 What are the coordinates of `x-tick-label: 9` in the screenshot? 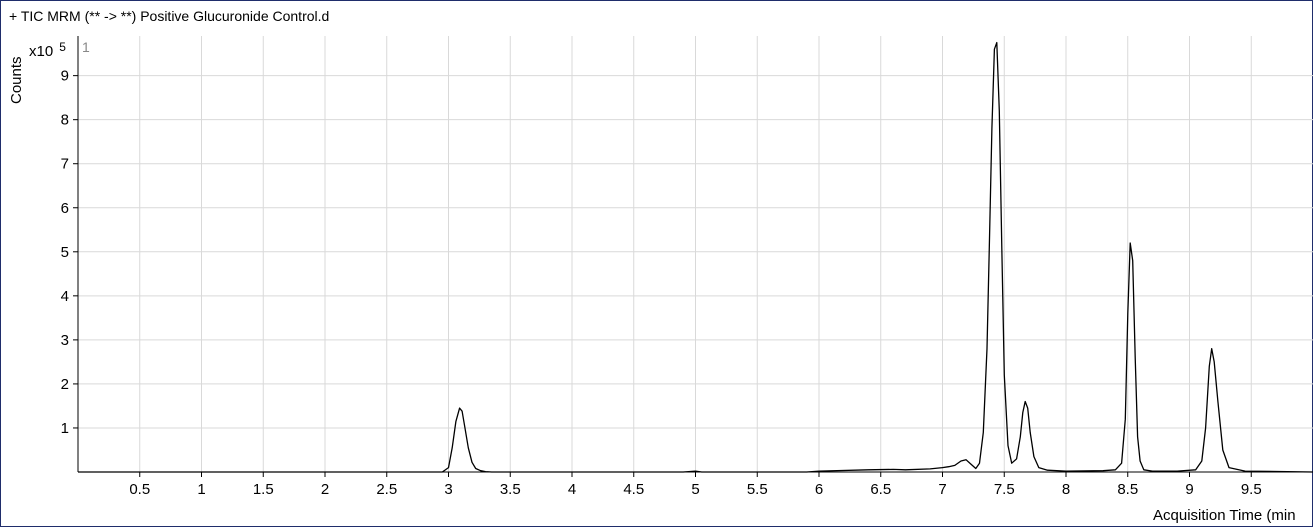 It's located at (1189, 489).